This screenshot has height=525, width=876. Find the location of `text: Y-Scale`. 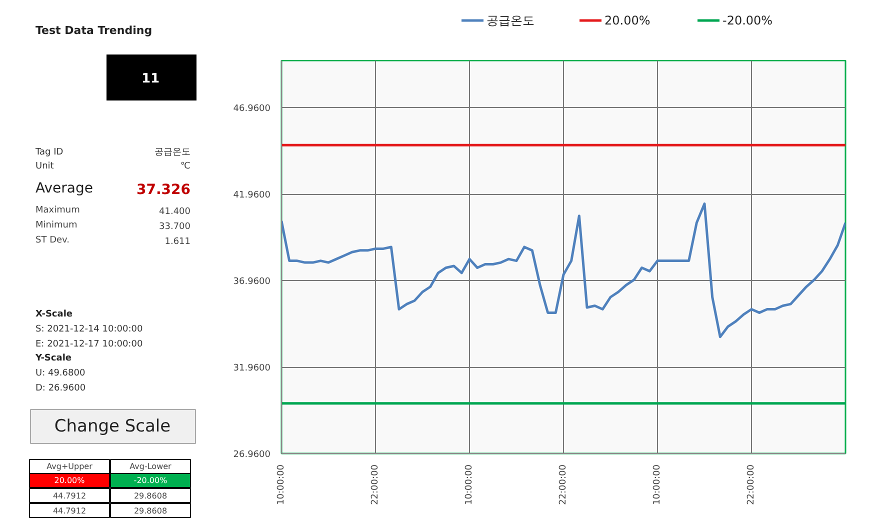

text: Y-Scale is located at coordinates (53, 359).